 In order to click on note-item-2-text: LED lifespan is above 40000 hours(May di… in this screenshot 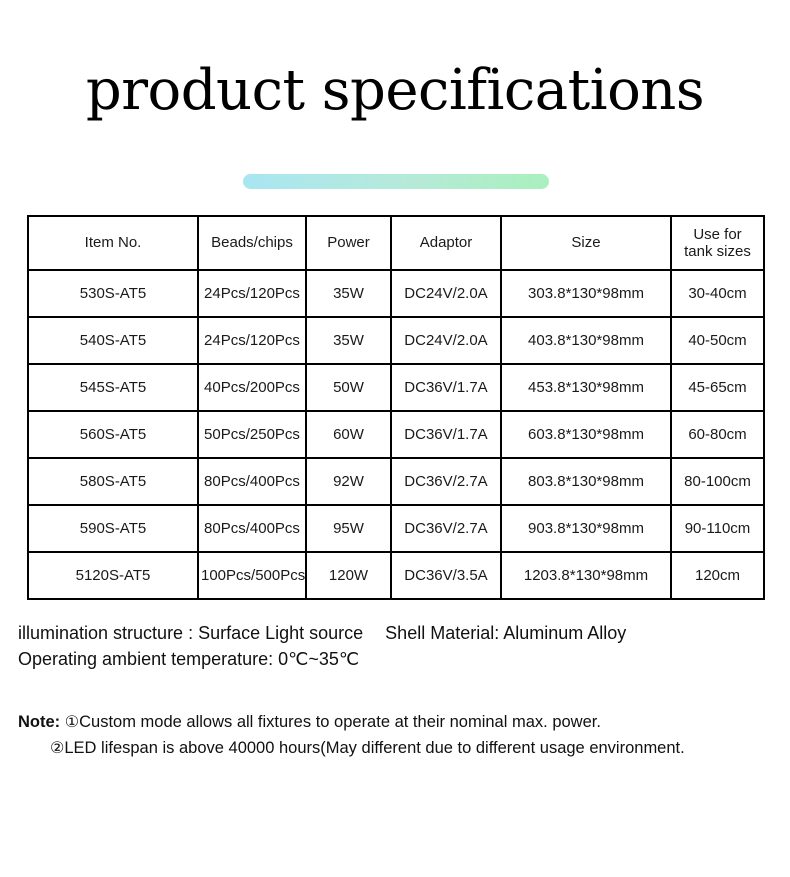, I will do `click(374, 747)`.